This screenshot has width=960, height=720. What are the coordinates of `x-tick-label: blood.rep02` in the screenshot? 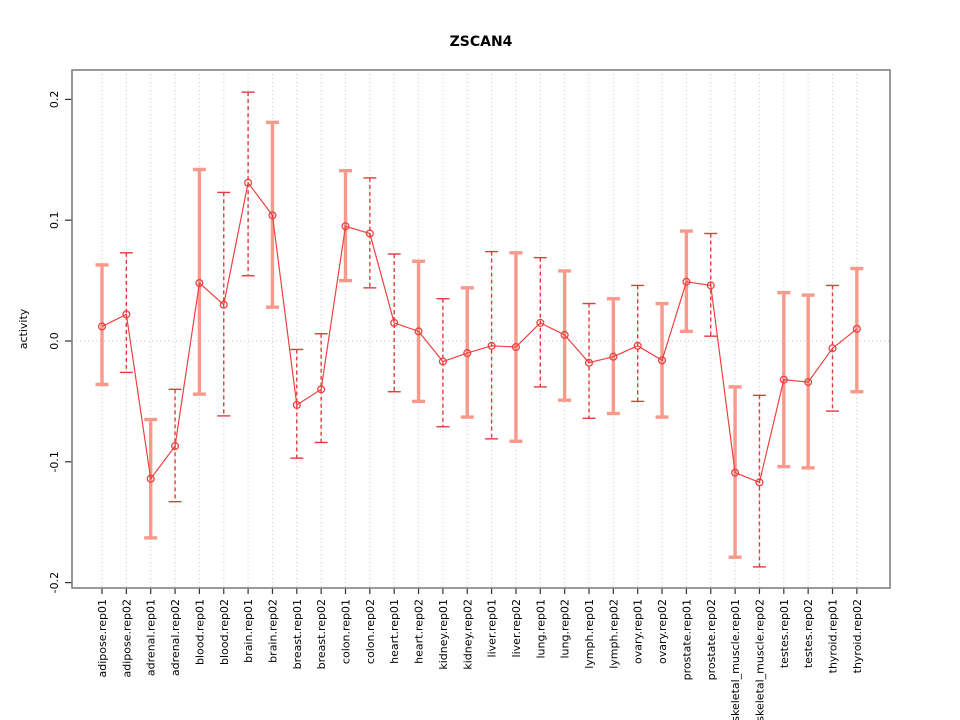 It's located at (224, 632).